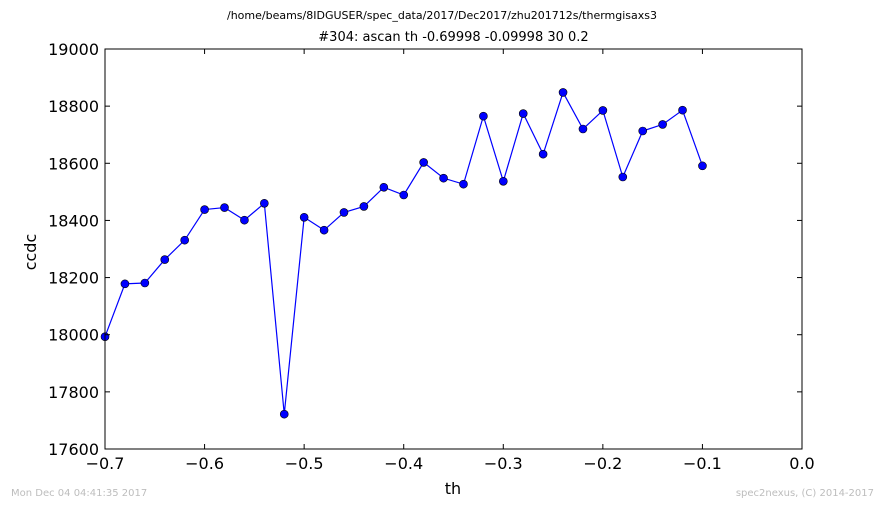  I want to click on y-axis-label: ccdc, so click(30, 252).